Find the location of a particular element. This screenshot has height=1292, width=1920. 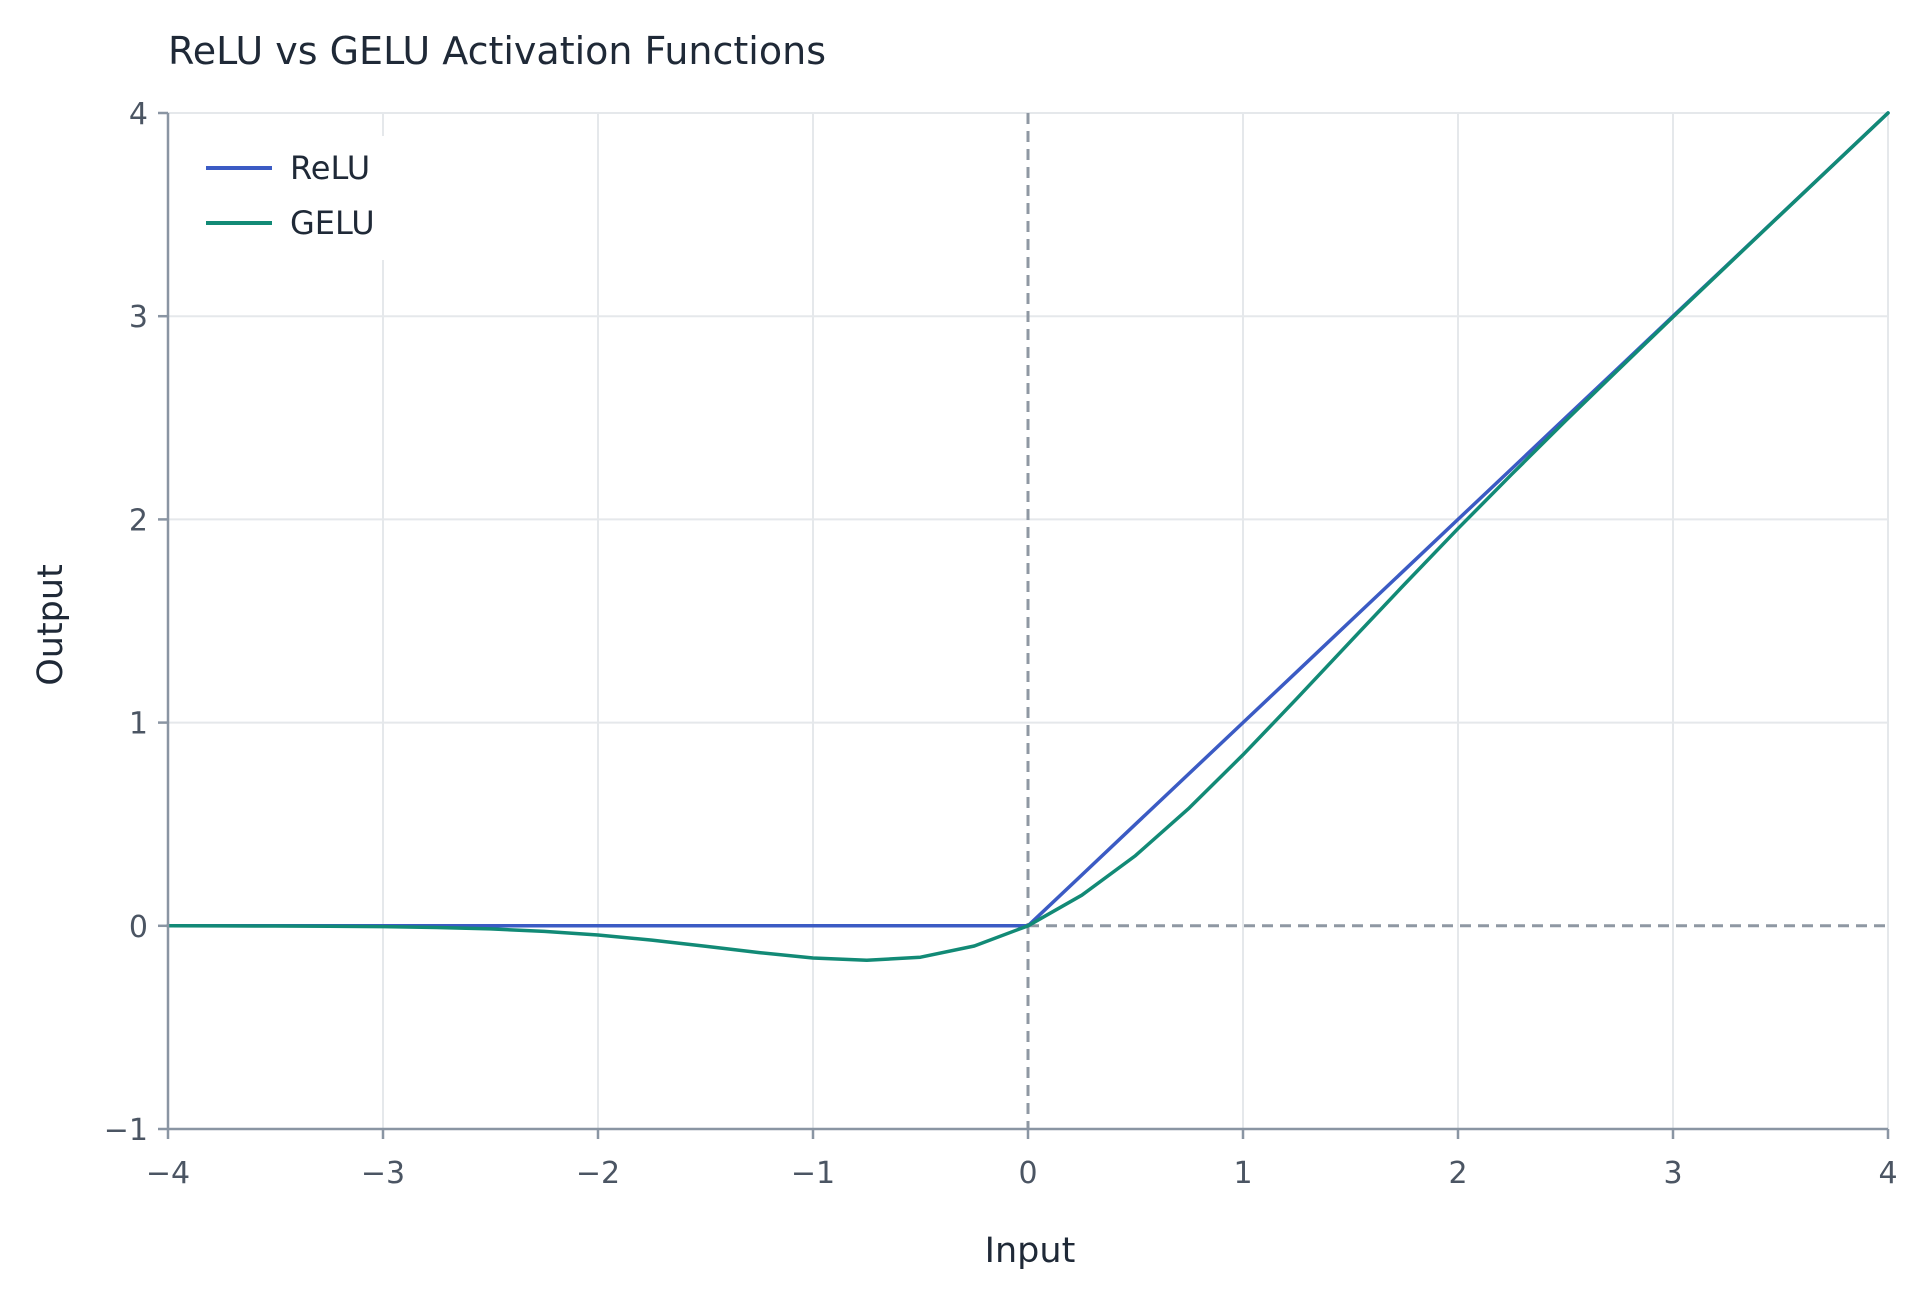

y-tick-label-4: 3 is located at coordinates (138, 317).